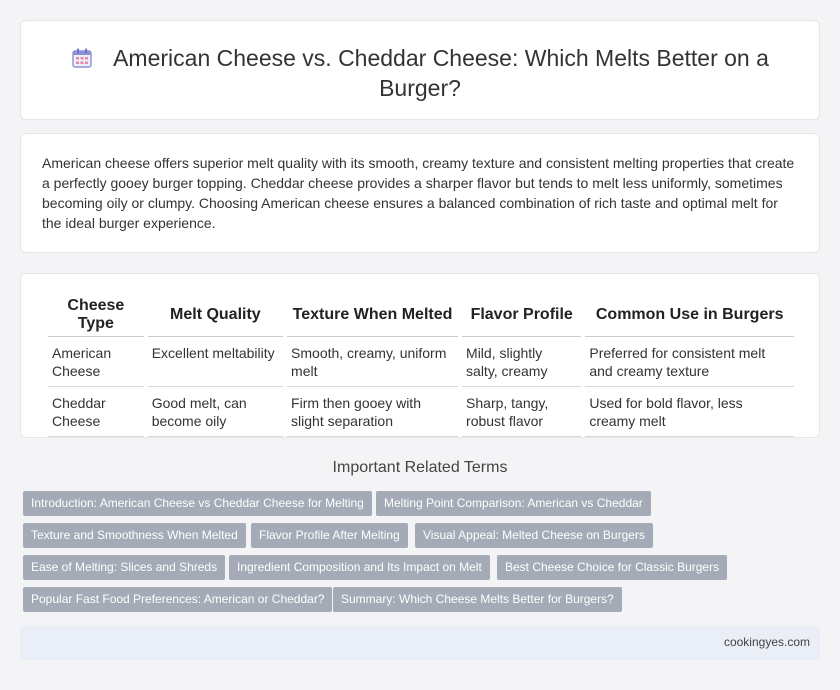 This screenshot has height=690, width=840. Describe the element at coordinates (373, 315) in the screenshot. I see `column-header: Texture When Melted` at that location.